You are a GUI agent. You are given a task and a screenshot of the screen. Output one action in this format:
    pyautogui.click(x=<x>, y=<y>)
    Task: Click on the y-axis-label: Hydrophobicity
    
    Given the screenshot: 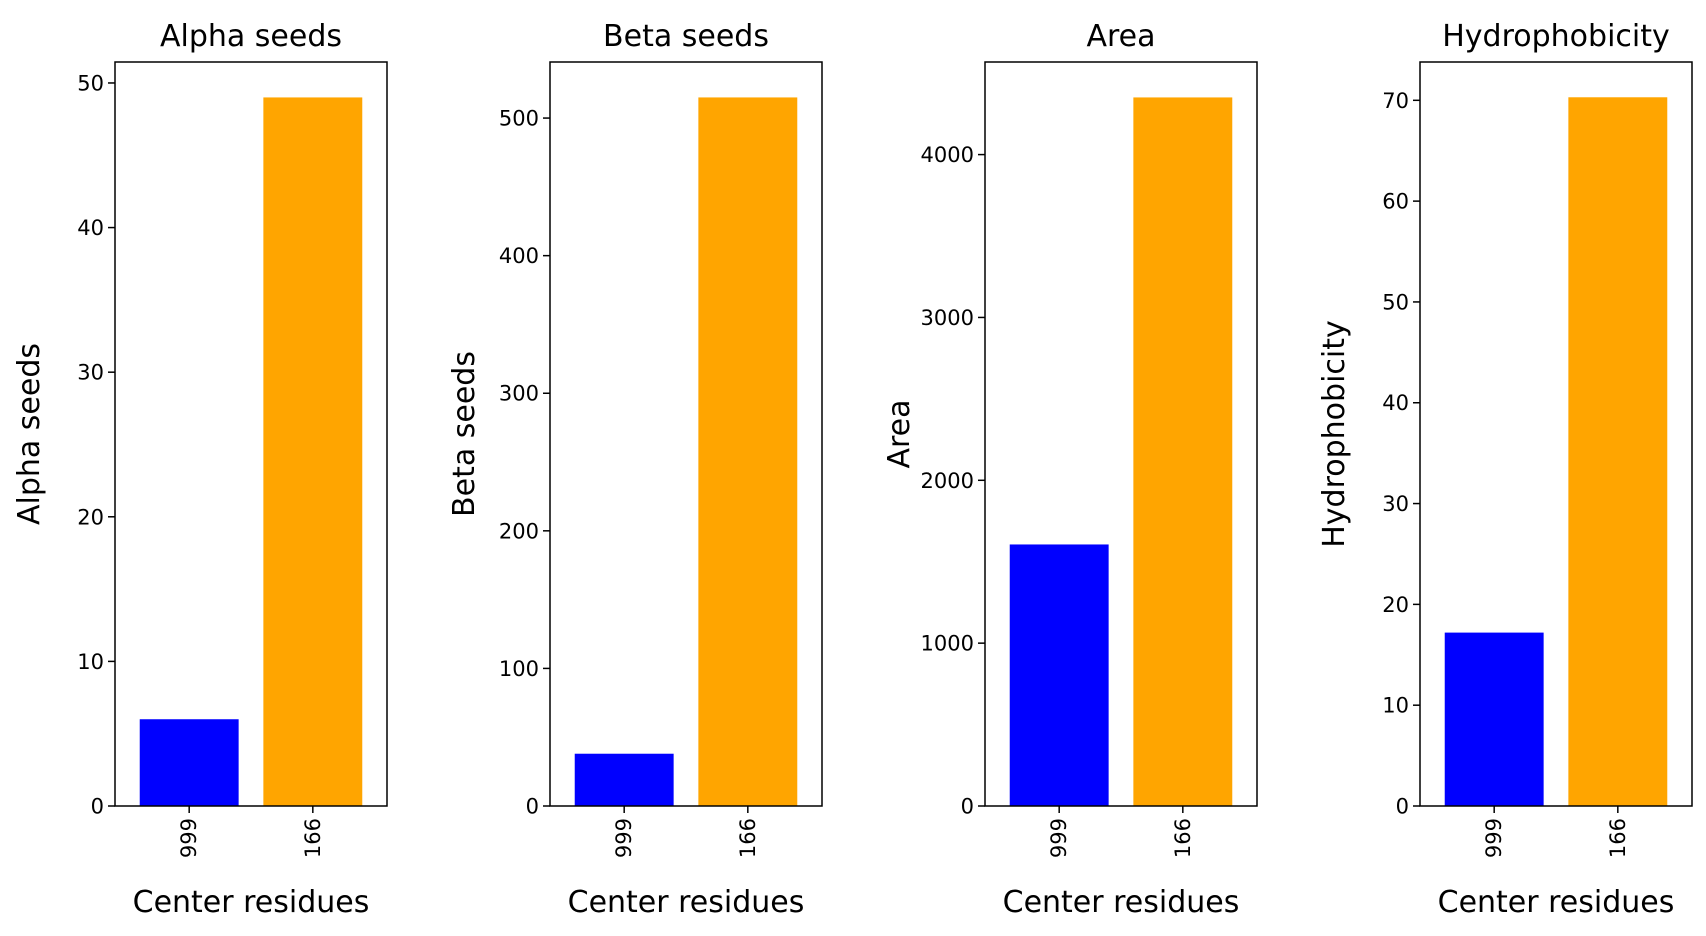 What is the action you would take?
    pyautogui.click(x=1334, y=434)
    